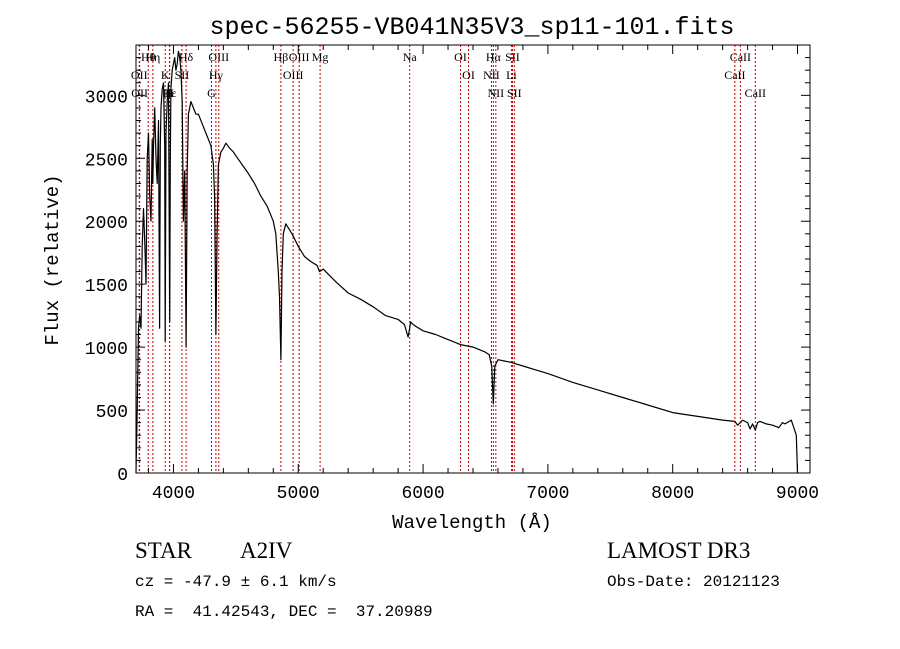 This screenshot has height=649, width=900. Describe the element at coordinates (410, 57) in the screenshot. I see `spectral-line-label: Na` at that location.